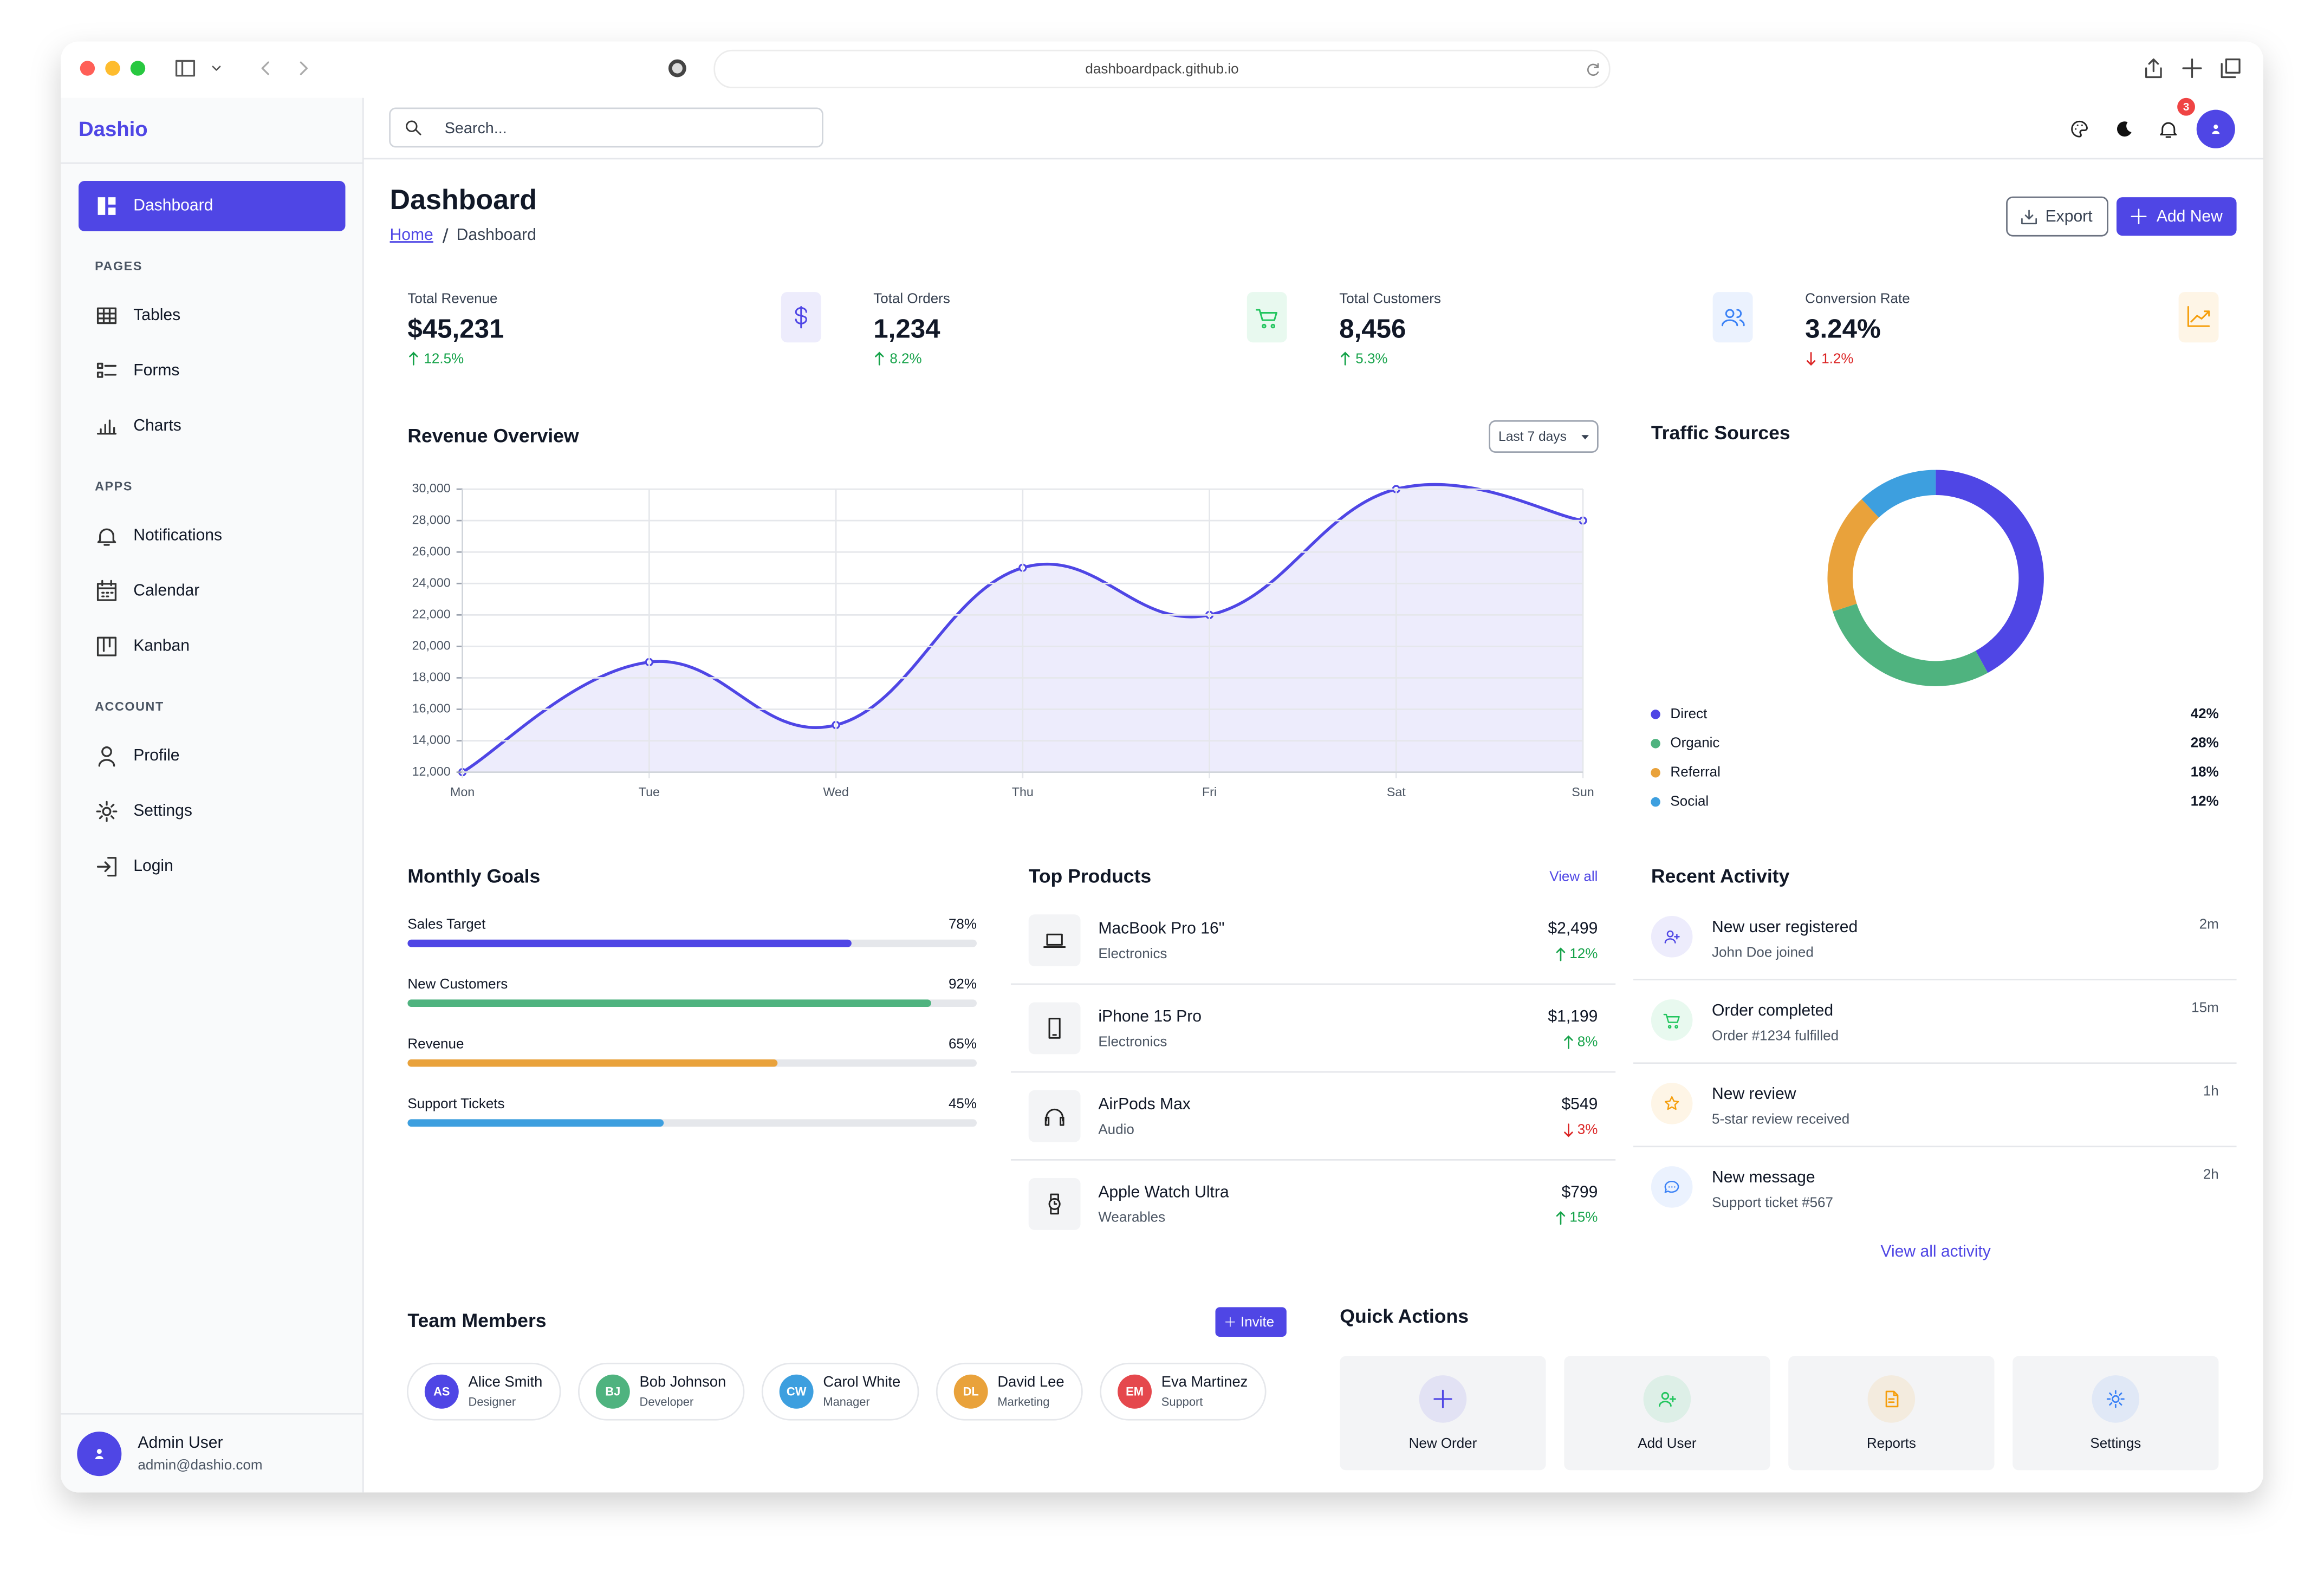  Describe the element at coordinates (1162, 68) in the screenshot. I see `url-bar` at that location.